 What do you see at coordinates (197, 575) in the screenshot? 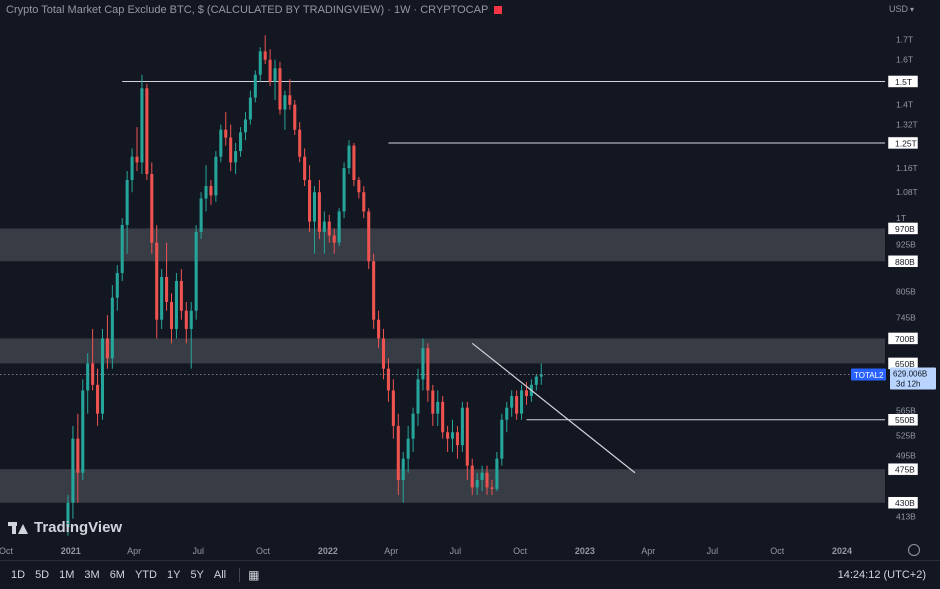
I see `timeframe-5y: 5Y` at bounding box center [197, 575].